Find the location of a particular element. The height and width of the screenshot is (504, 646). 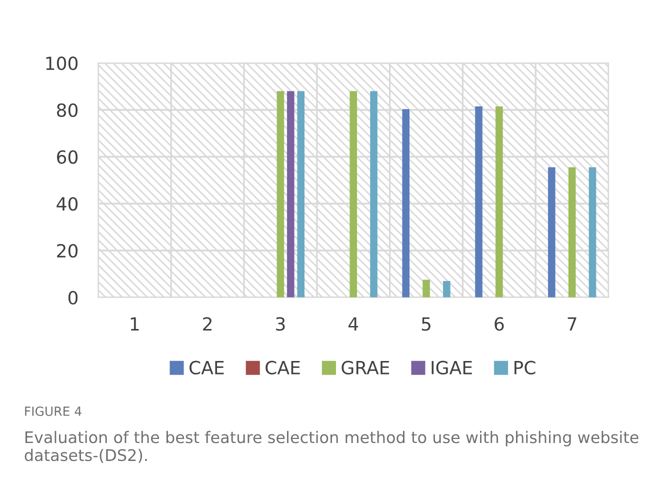

y-tick-label: 20 is located at coordinates (67, 251).